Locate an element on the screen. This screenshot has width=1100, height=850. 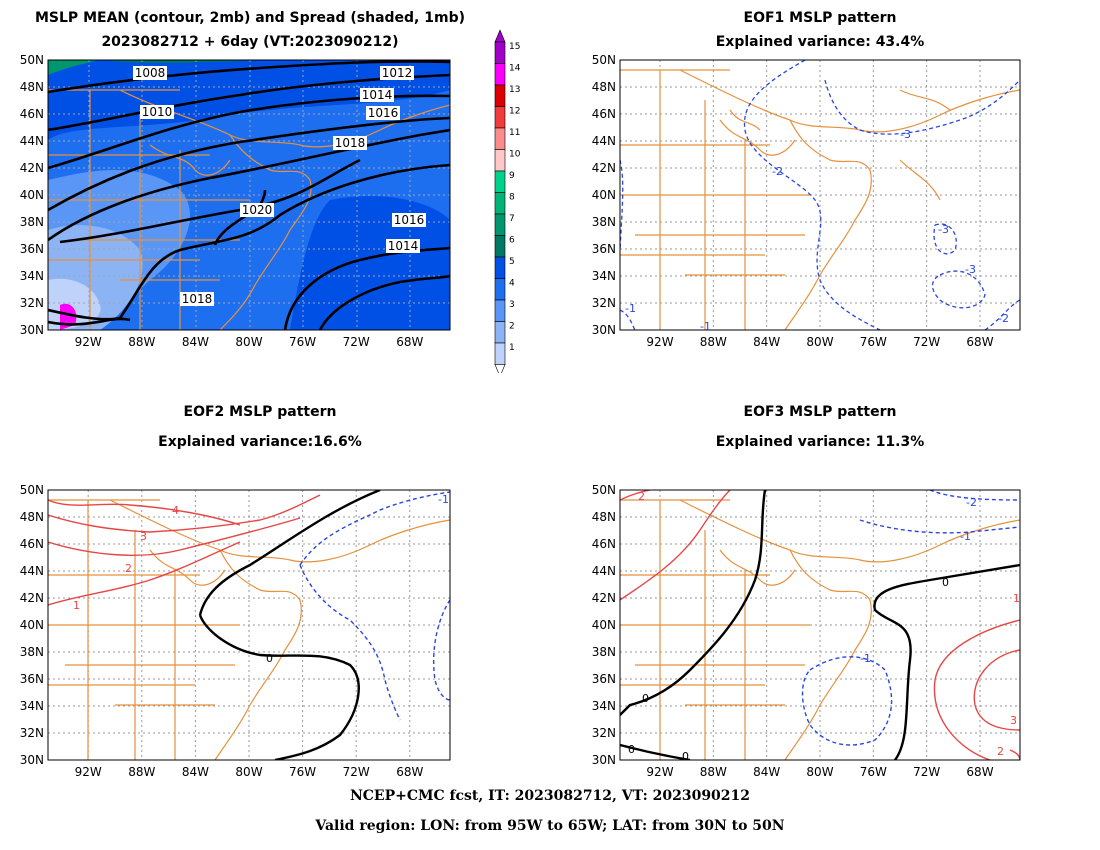
eof3-contour-labels: 2 -2 -1 0 1 -1 0 0 0 3 2 is located at coordinates (824, 626).